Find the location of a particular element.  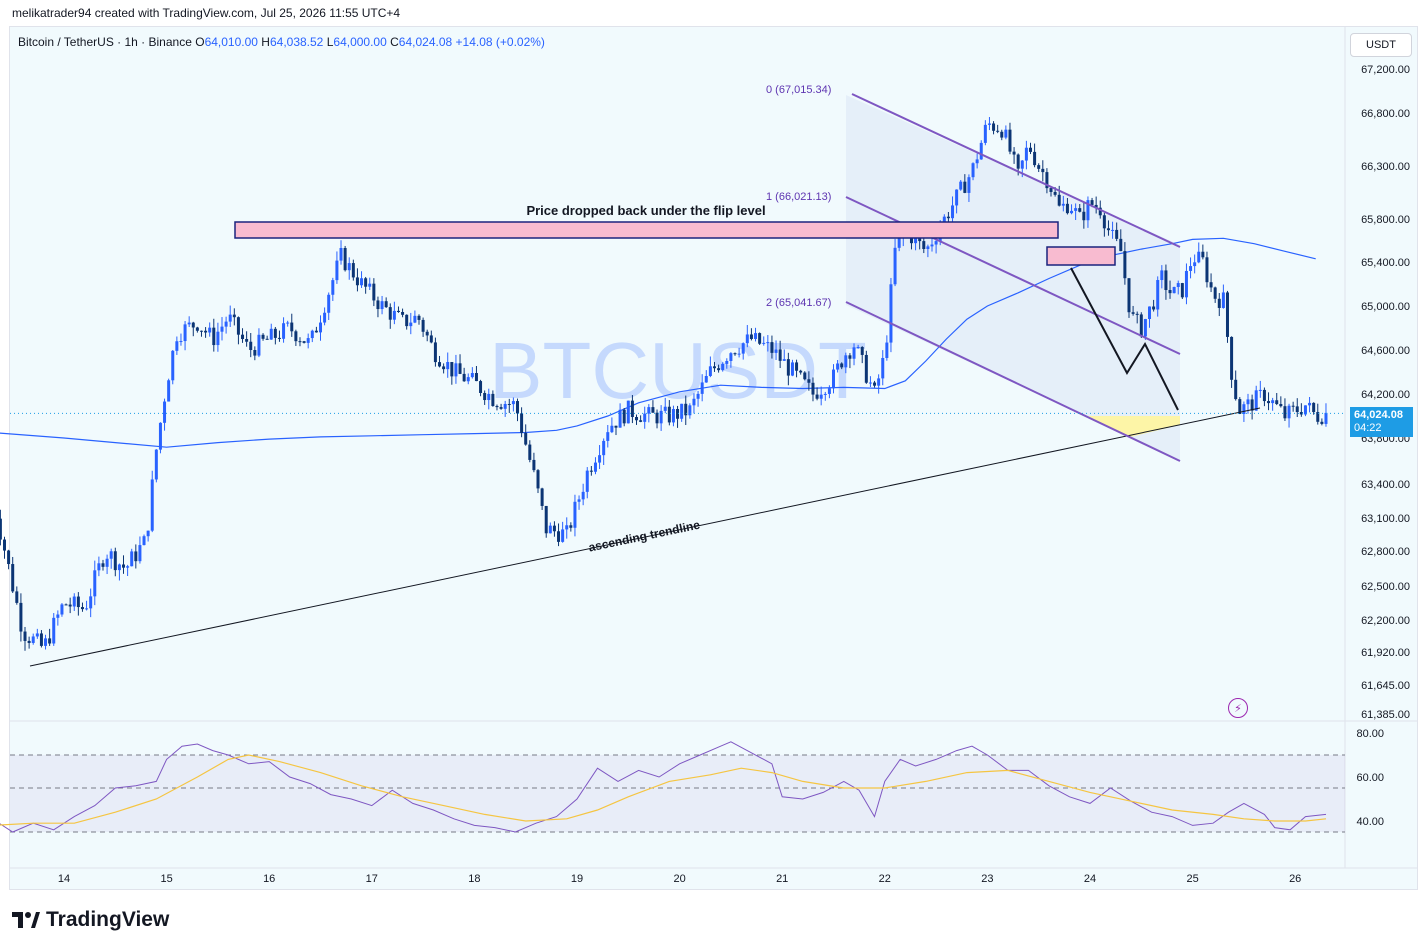

price-tick-label: 66,800.00 is located at coordinates (1385, 114).